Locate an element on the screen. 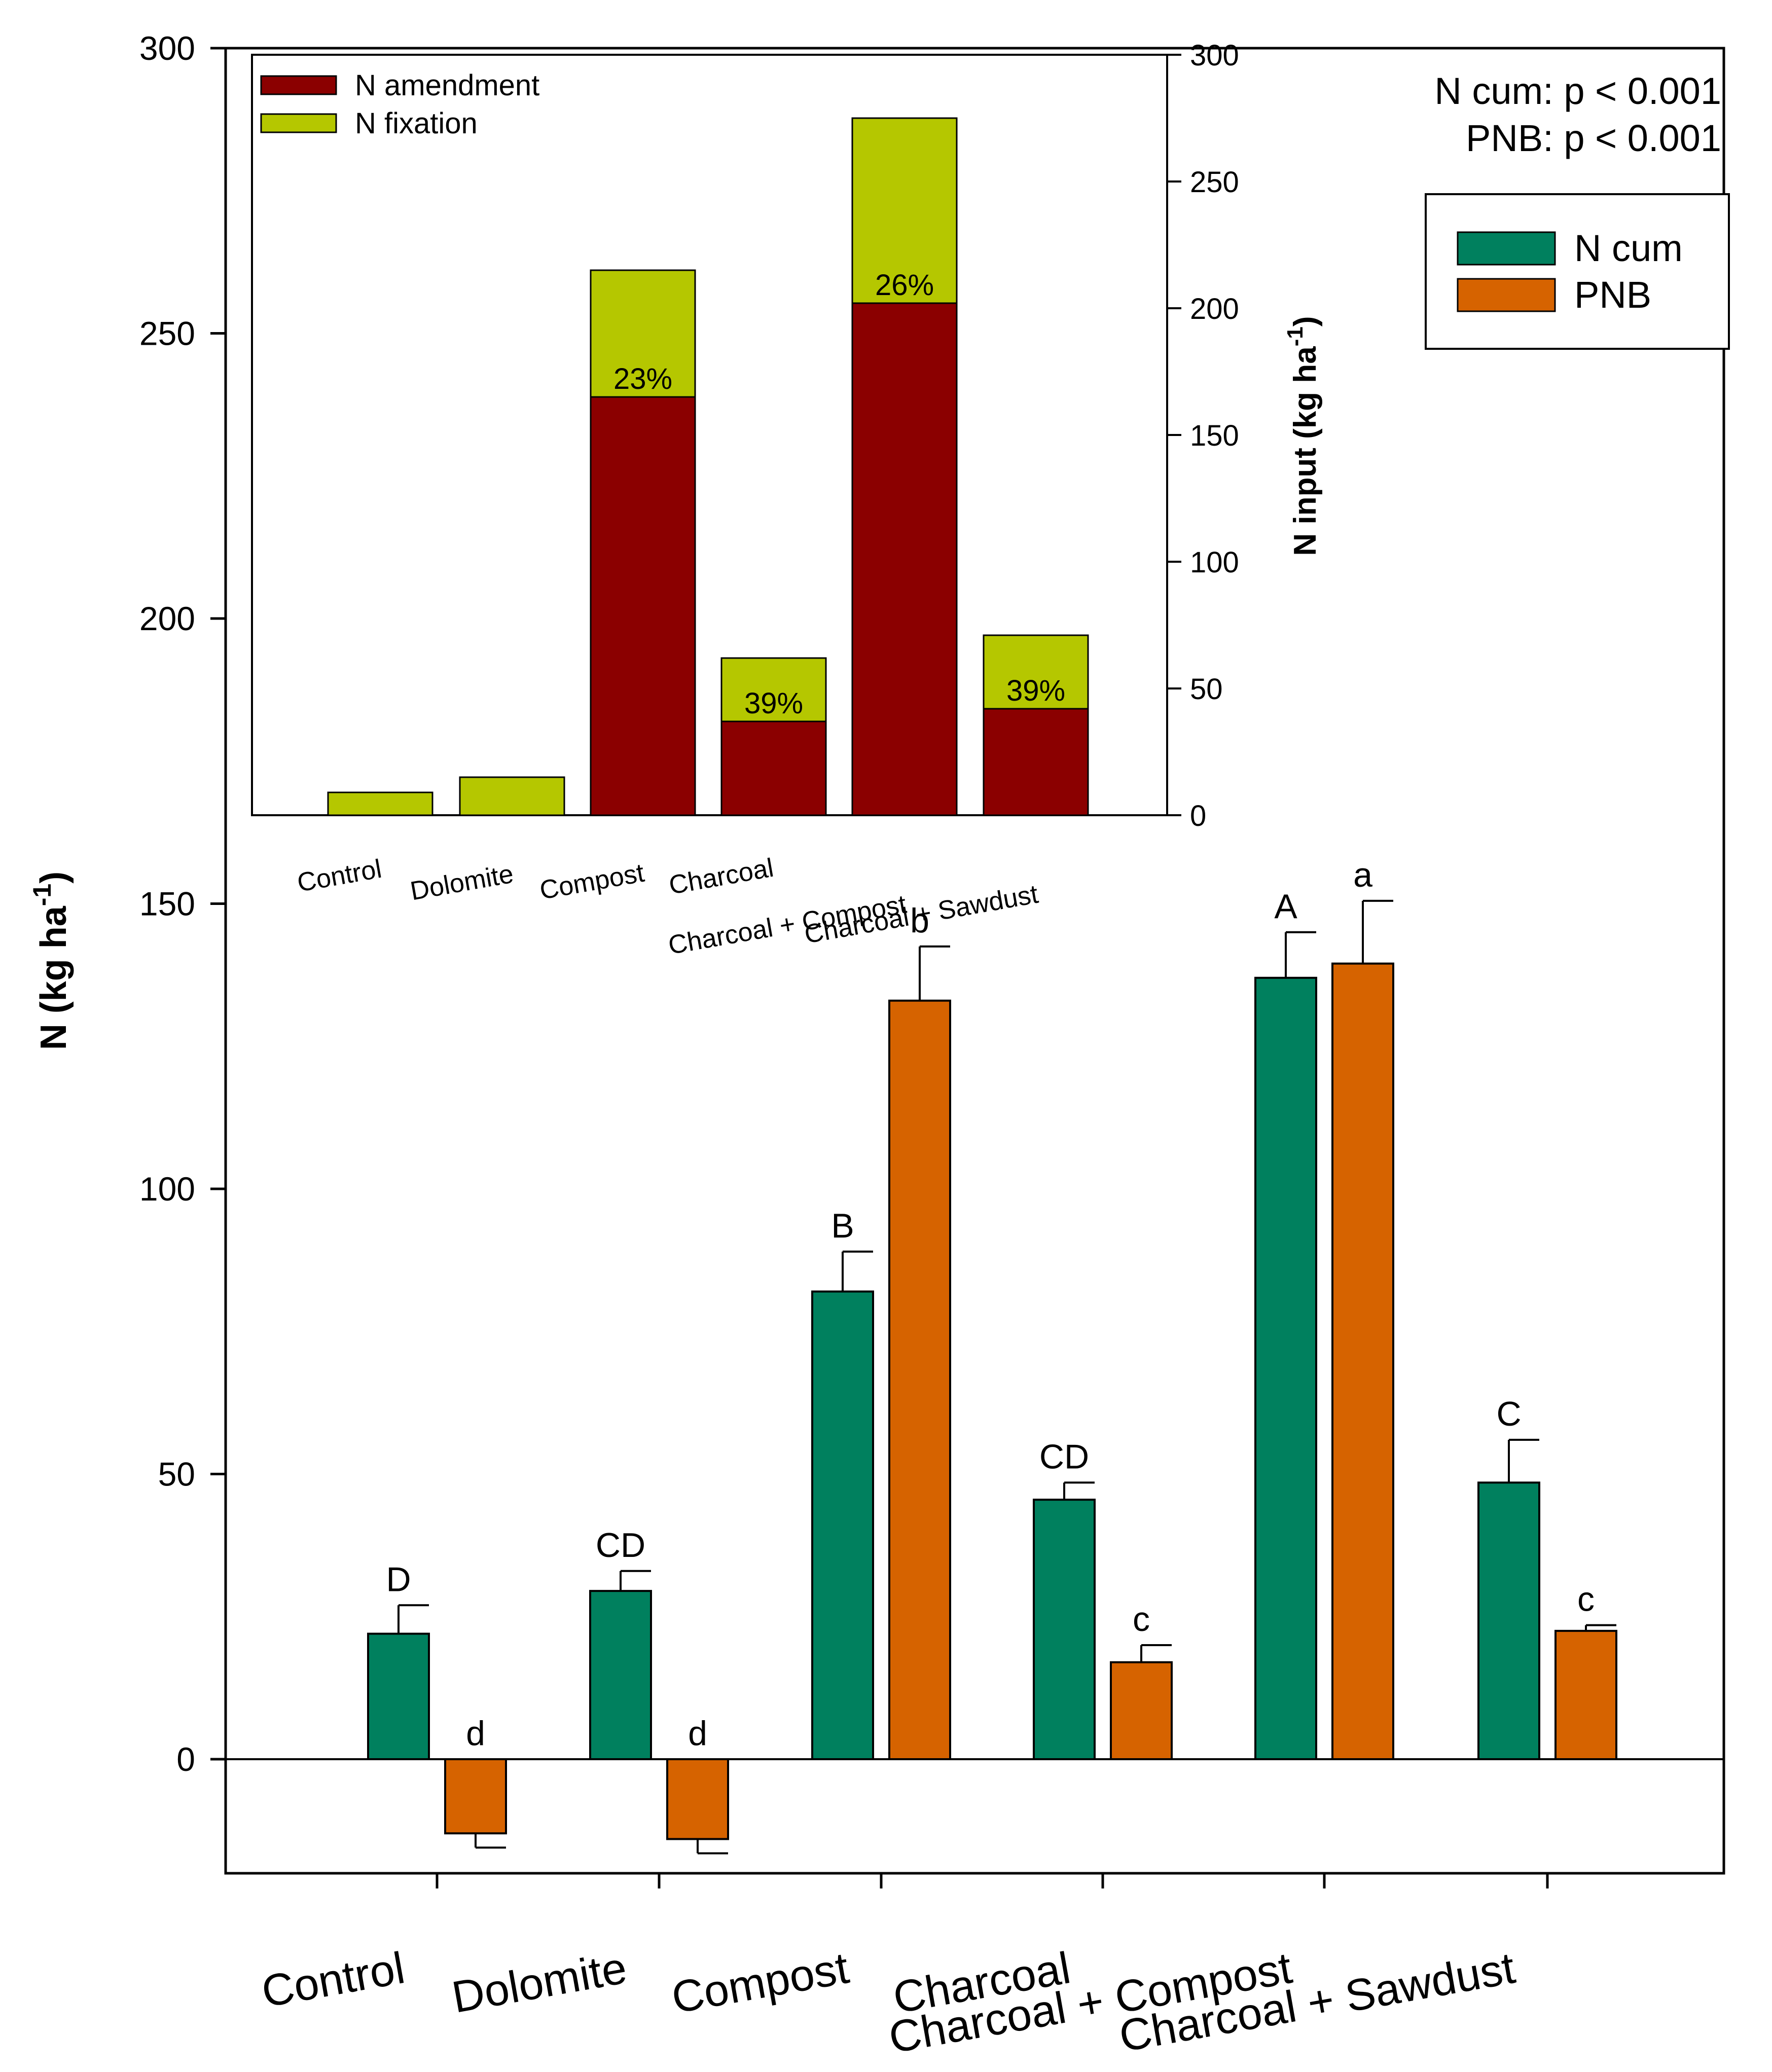  main-y-tick-label: 50 is located at coordinates (176, 1474).